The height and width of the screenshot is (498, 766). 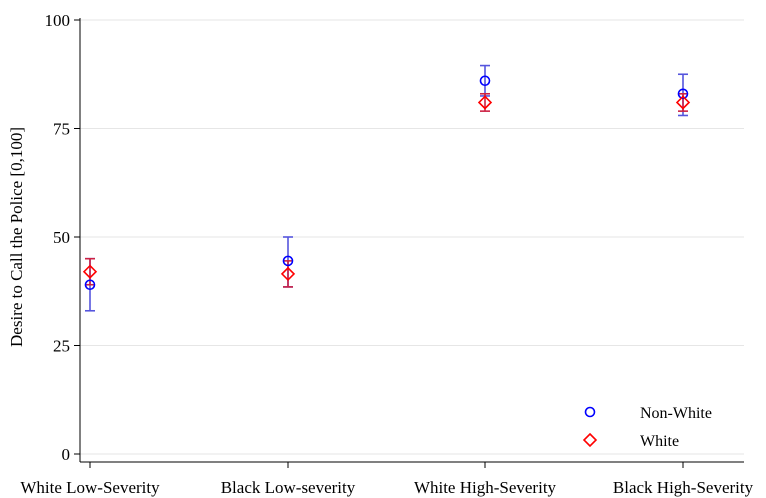 I want to click on legend: Non-White White, so click(x=647, y=427).